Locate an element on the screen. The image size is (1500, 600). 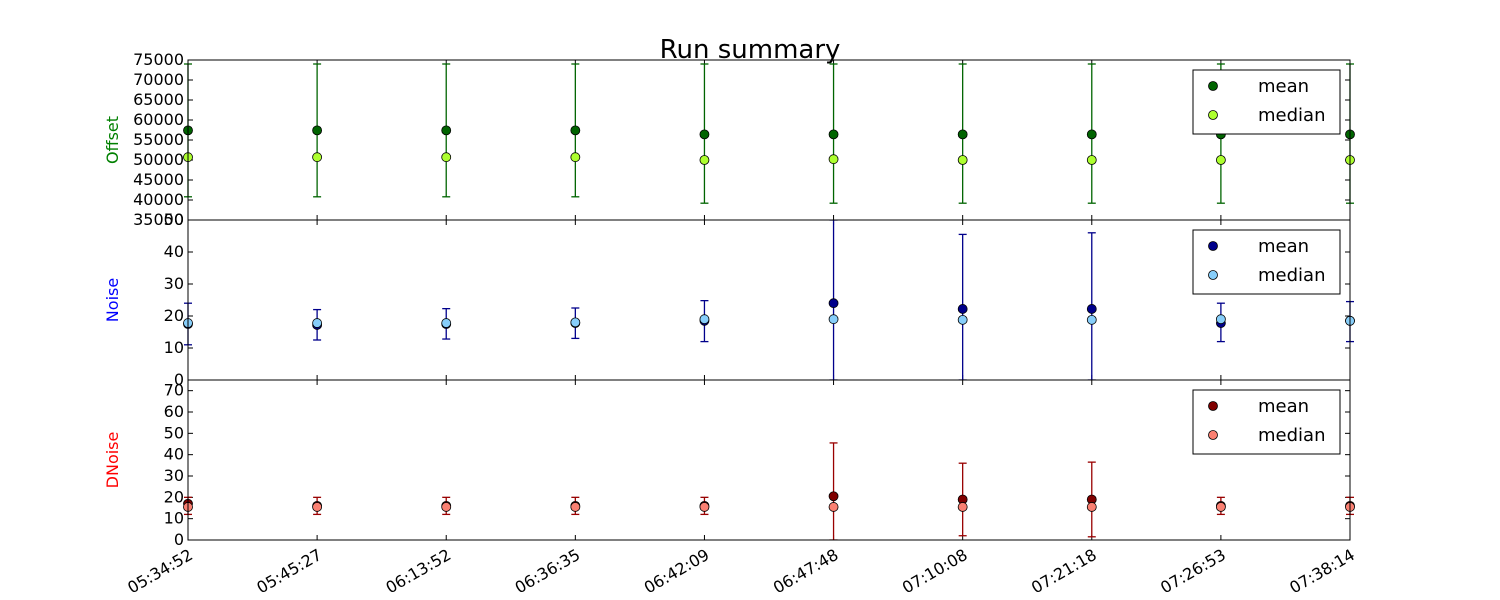
x-tick-label: 06:36:35 is located at coordinates (548, 571).